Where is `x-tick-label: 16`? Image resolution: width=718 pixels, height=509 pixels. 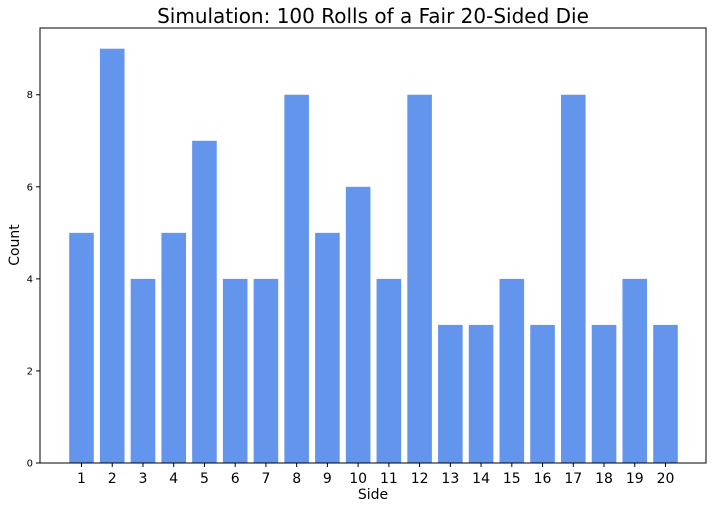 x-tick-label: 16 is located at coordinates (543, 479).